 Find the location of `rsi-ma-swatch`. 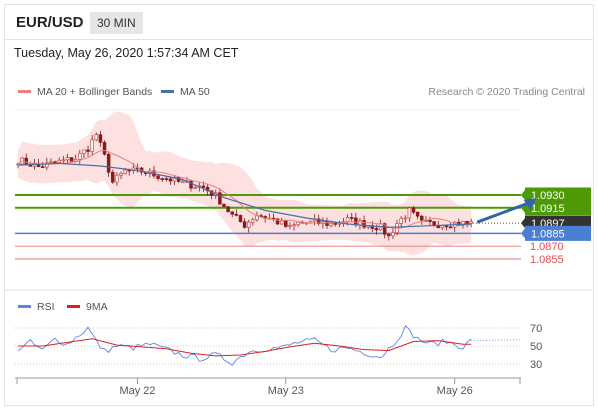

rsi-ma-swatch is located at coordinates (73, 306).